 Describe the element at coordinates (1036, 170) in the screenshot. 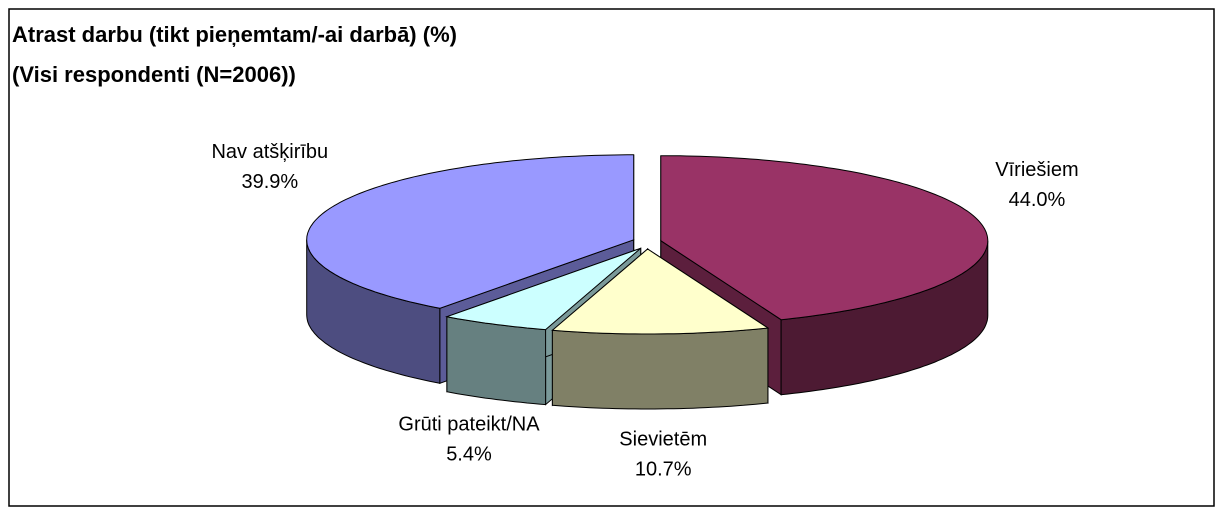

I see `slice-label: Vīriešiem` at that location.